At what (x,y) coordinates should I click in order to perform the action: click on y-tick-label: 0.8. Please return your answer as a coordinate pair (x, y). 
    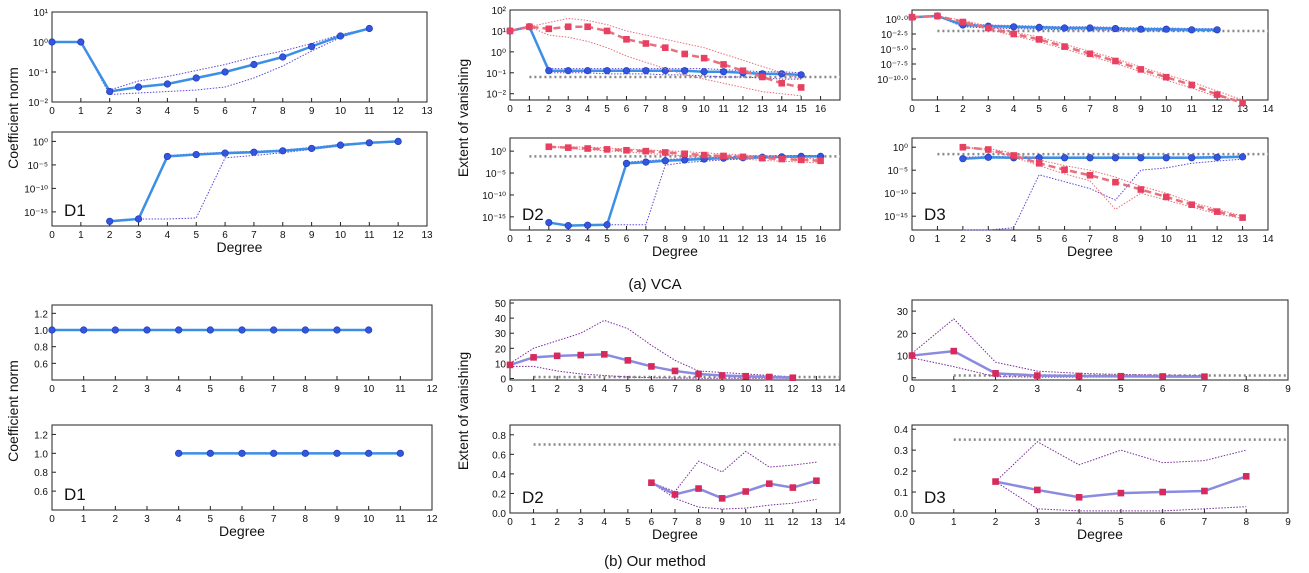
    Looking at the image, I should click on (41, 473).